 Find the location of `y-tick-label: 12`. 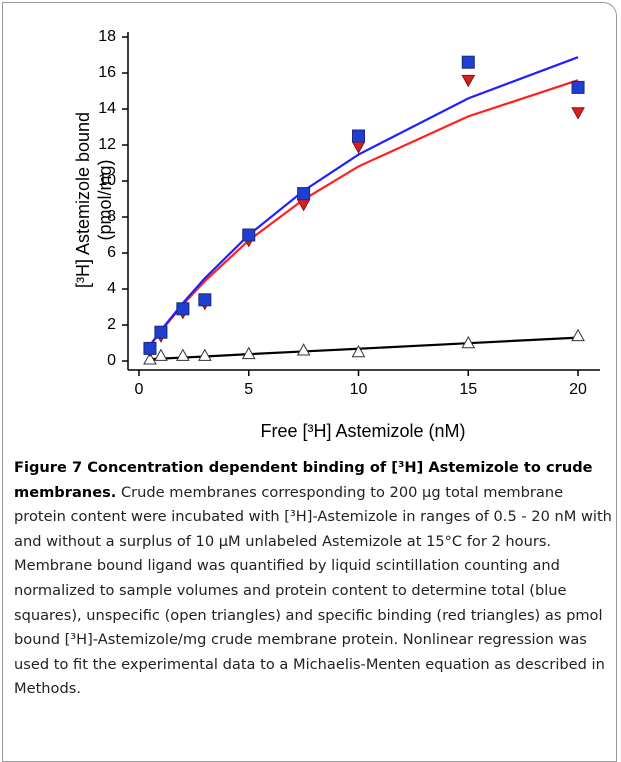

y-tick-label: 12 is located at coordinates (107, 144).